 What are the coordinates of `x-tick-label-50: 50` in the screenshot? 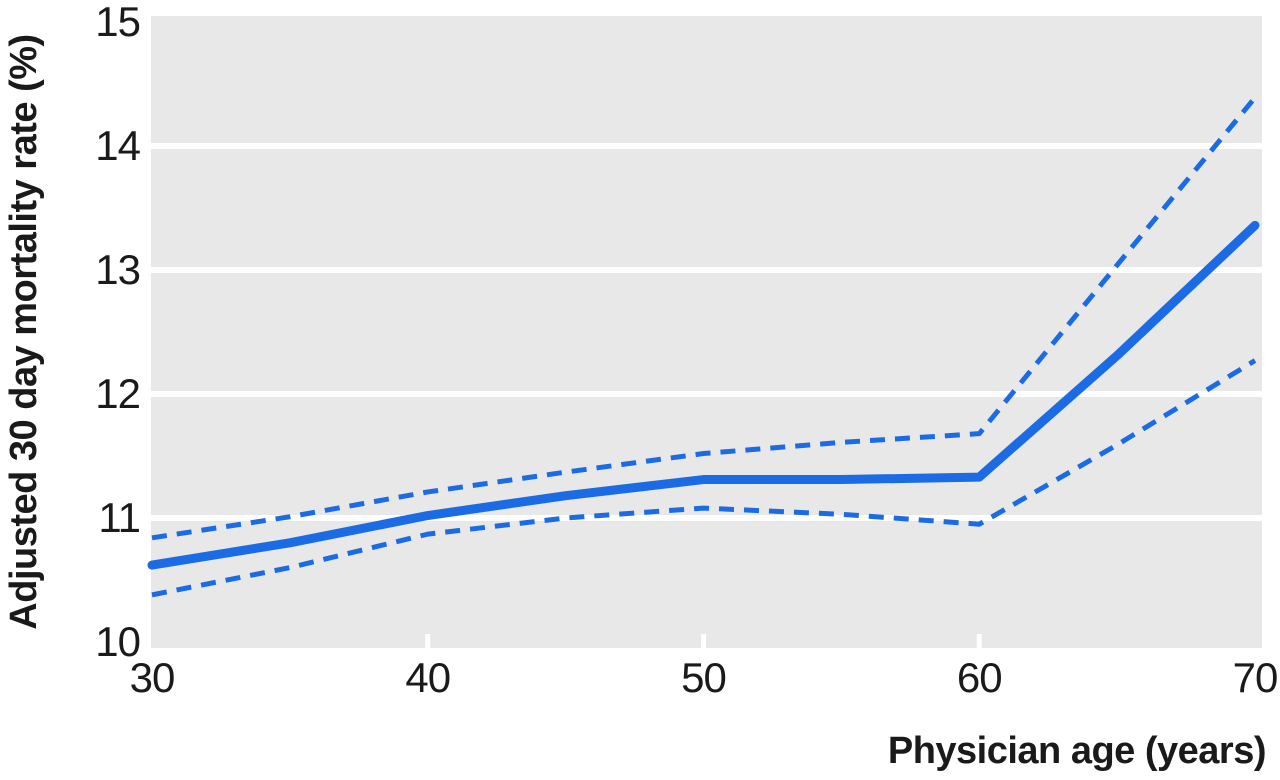 It's located at (704, 677).